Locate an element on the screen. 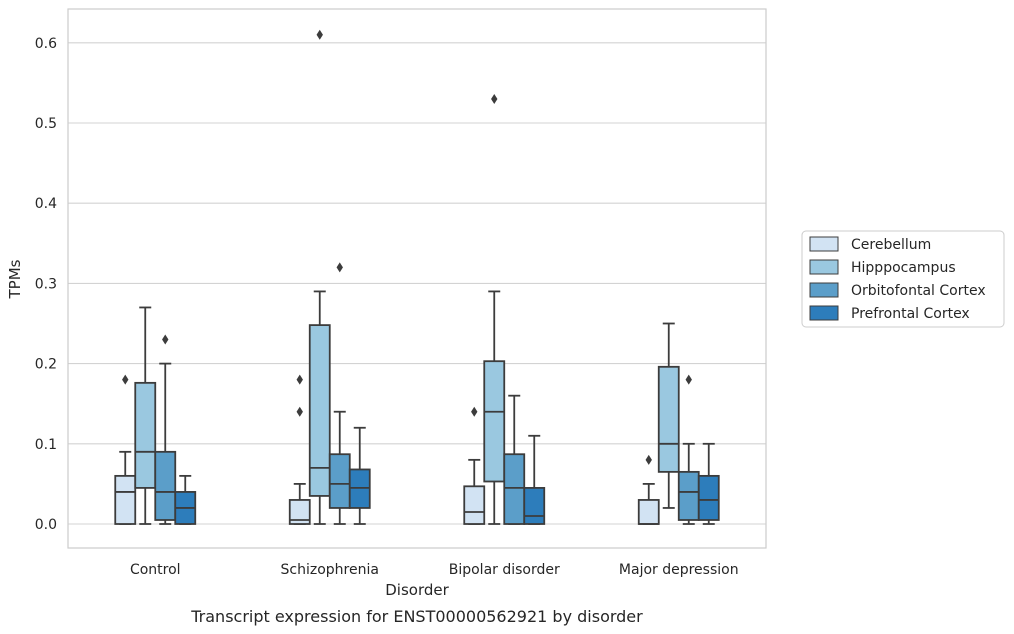 Image resolution: width=1014 pixels, height=634 pixels. x-tick-label: Control is located at coordinates (155, 570).